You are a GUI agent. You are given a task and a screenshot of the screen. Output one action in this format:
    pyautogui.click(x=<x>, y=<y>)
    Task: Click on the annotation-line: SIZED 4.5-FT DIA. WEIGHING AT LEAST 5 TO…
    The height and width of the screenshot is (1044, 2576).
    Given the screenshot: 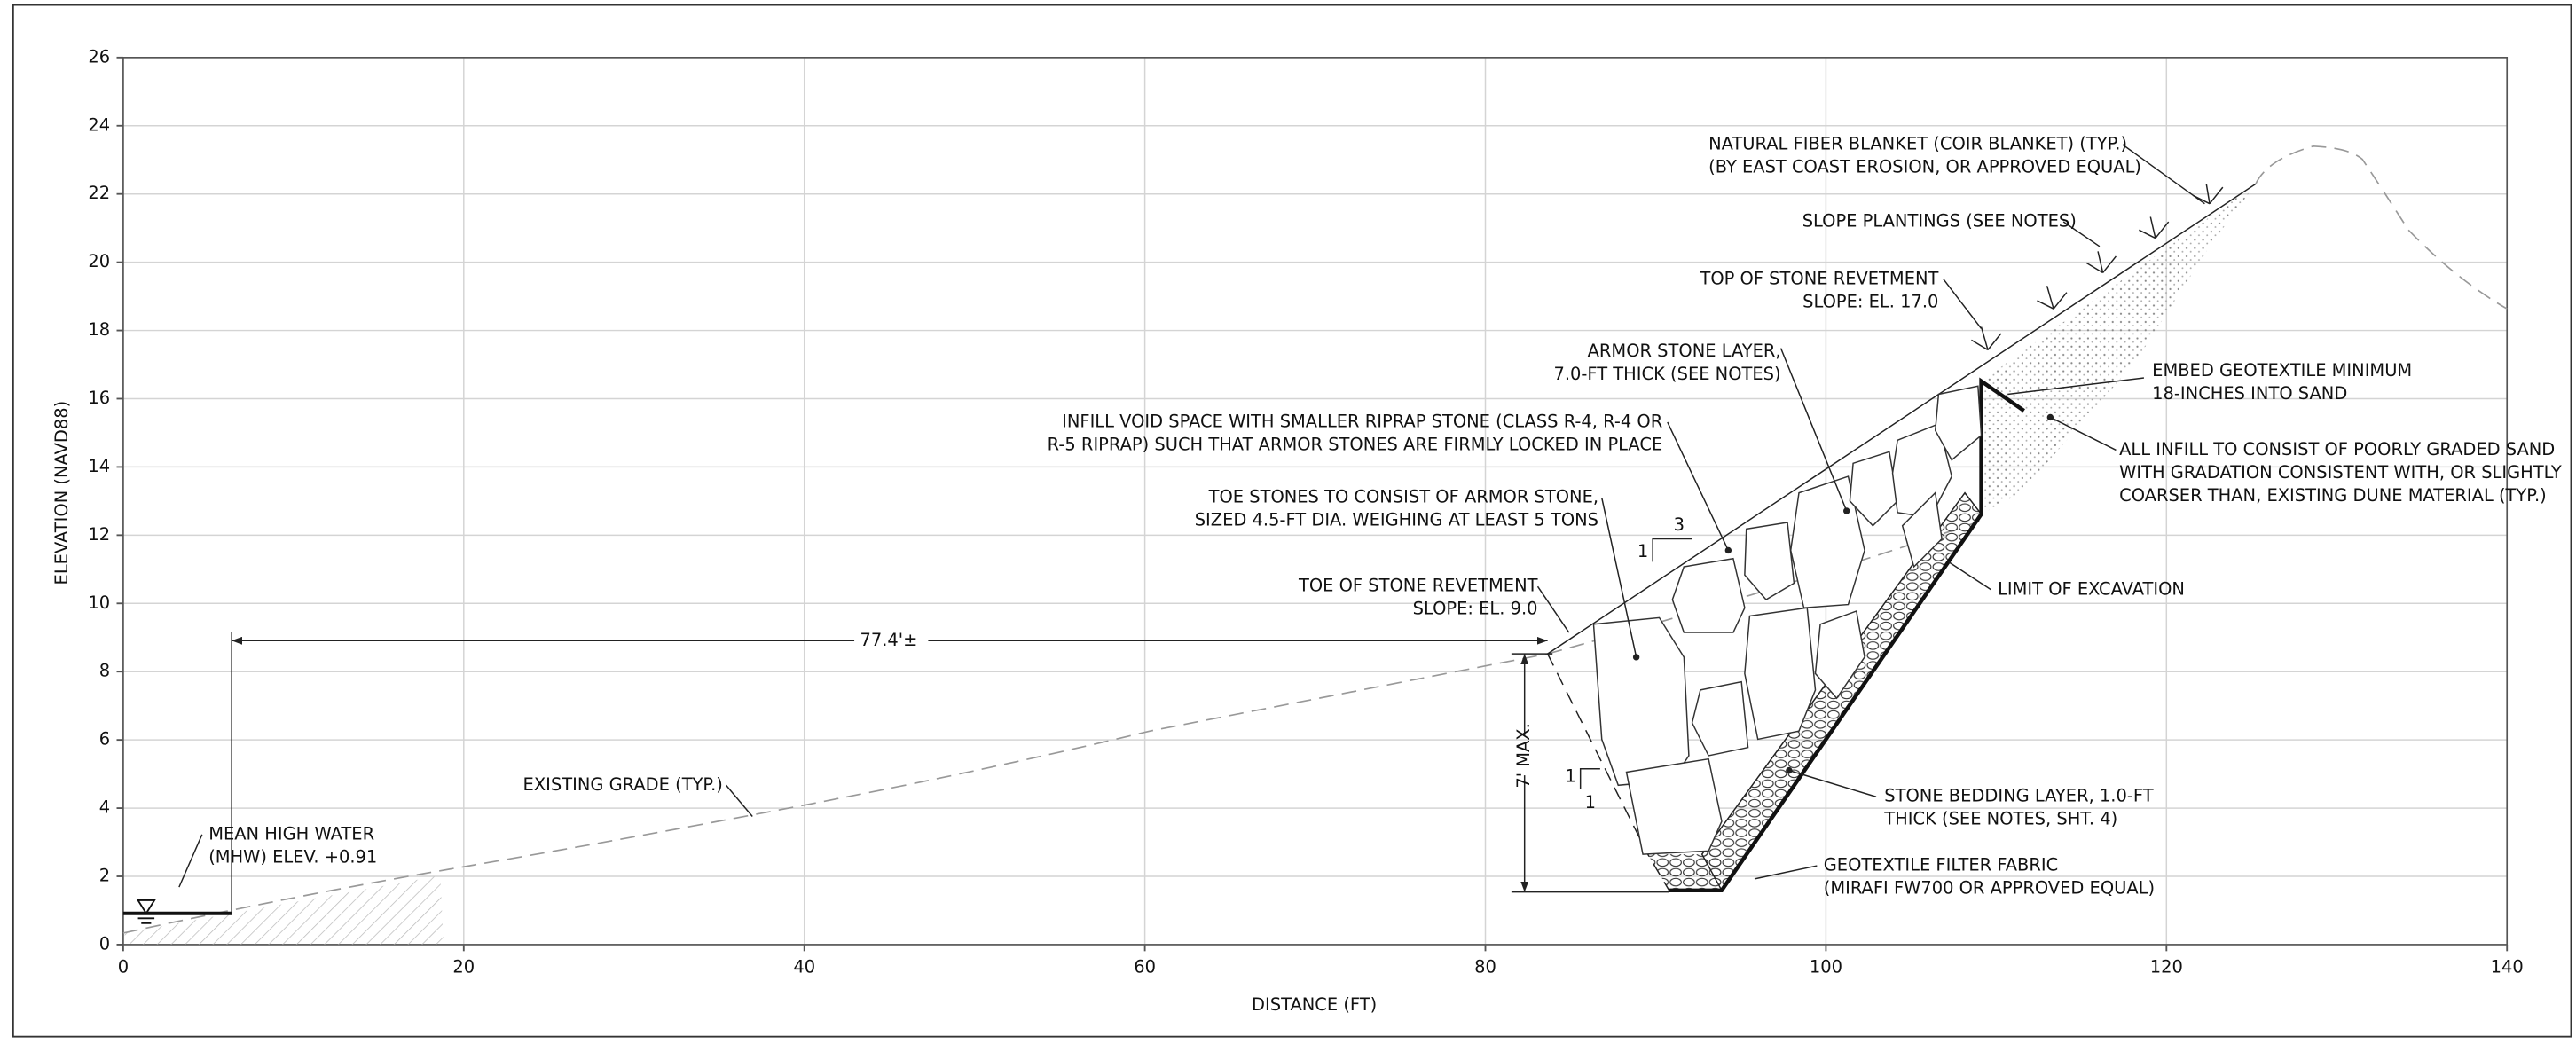 What is the action you would take?
    pyautogui.click(x=1396, y=520)
    